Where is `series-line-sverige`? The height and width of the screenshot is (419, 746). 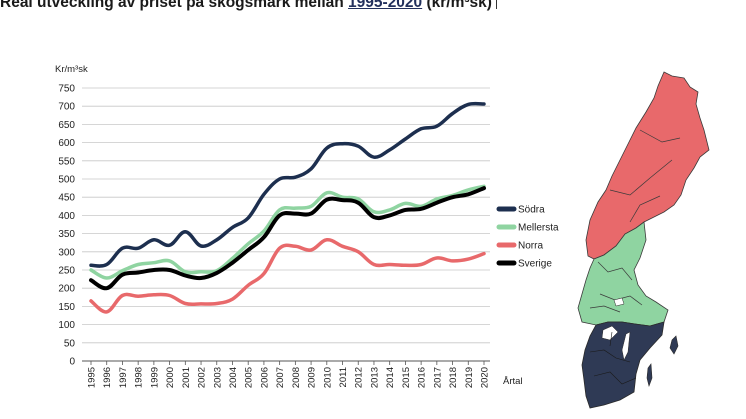
series-line-sverige is located at coordinates (287, 238).